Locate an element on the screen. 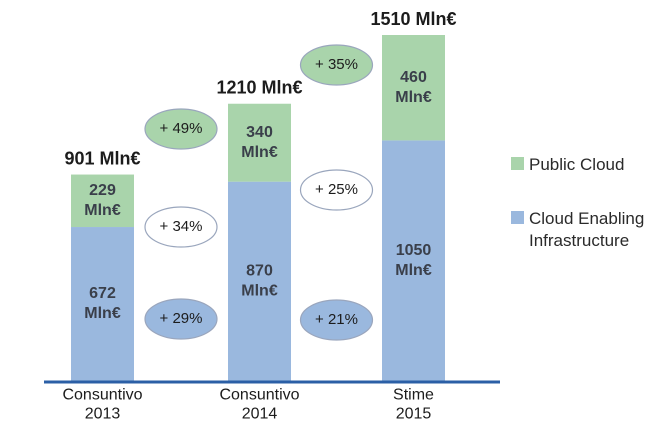  growth-bubble-text-3: + 35% is located at coordinates (336, 64).